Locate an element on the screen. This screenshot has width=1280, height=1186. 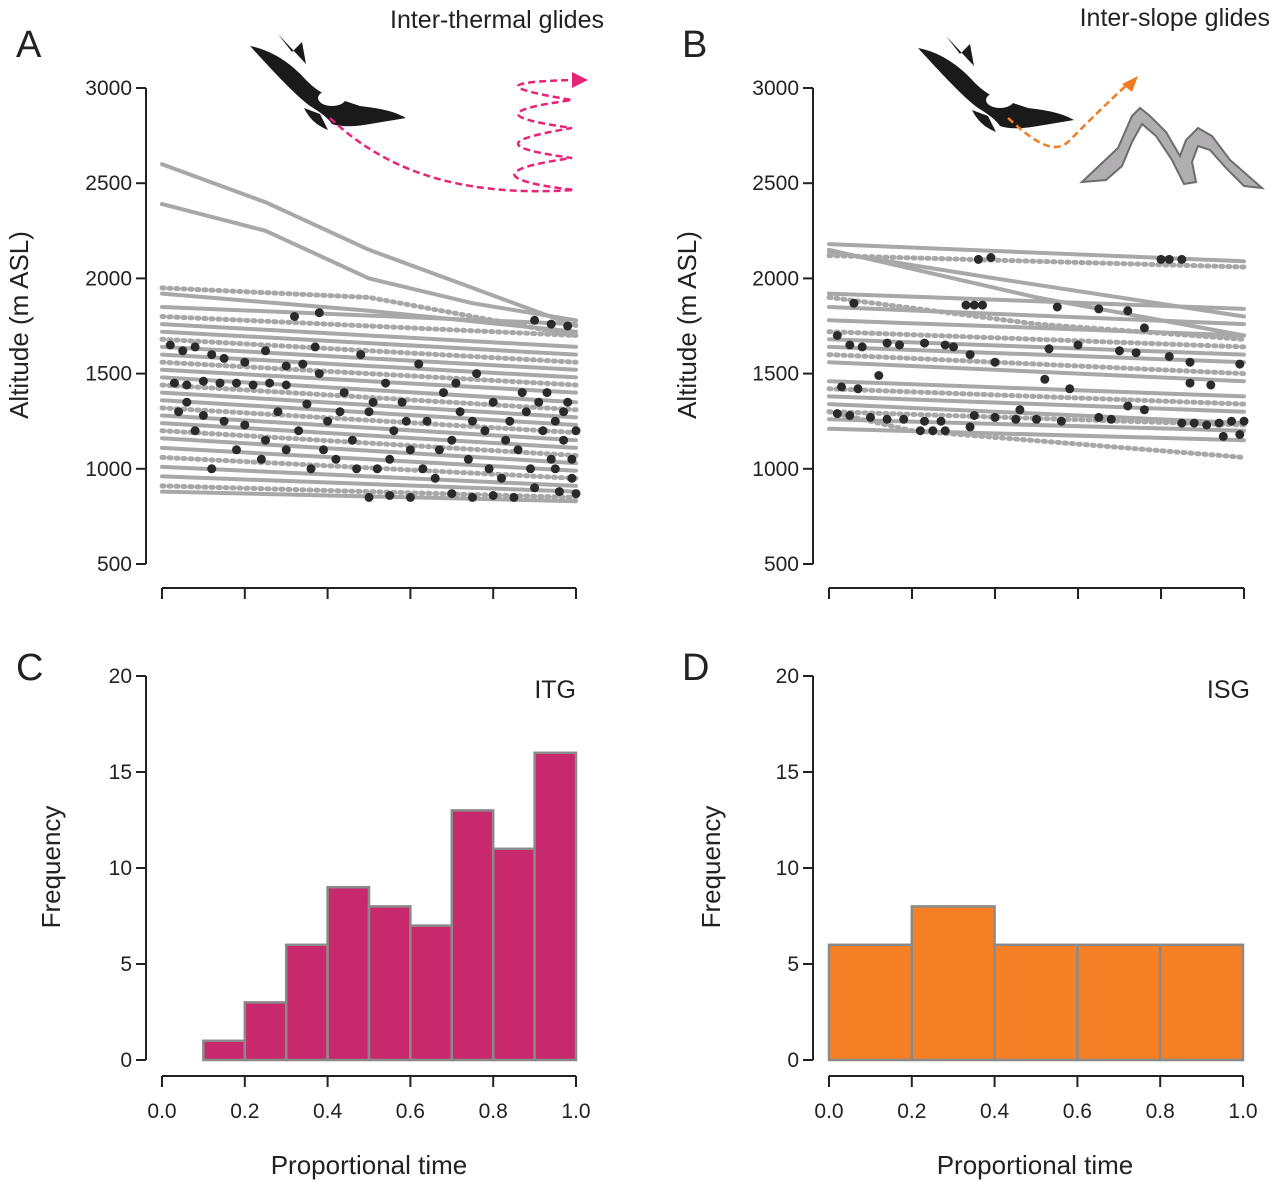
panel-a-letter: A is located at coordinates (29, 45).